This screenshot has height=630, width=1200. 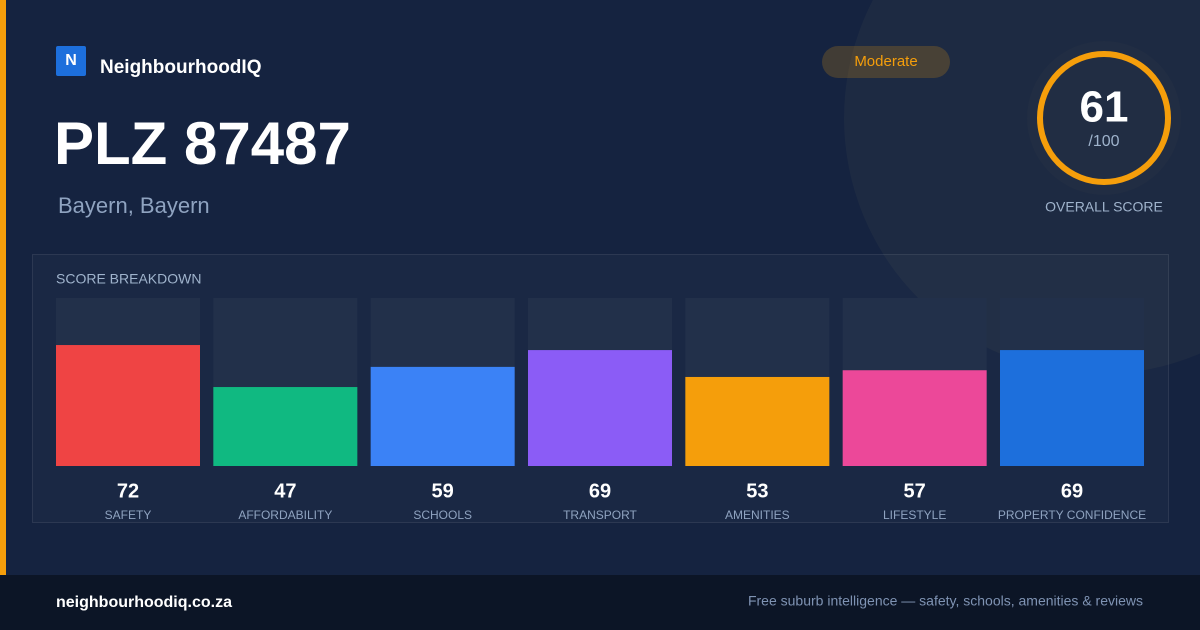 What do you see at coordinates (1103, 141) in the screenshot?
I see `overall-out-of: /100` at bounding box center [1103, 141].